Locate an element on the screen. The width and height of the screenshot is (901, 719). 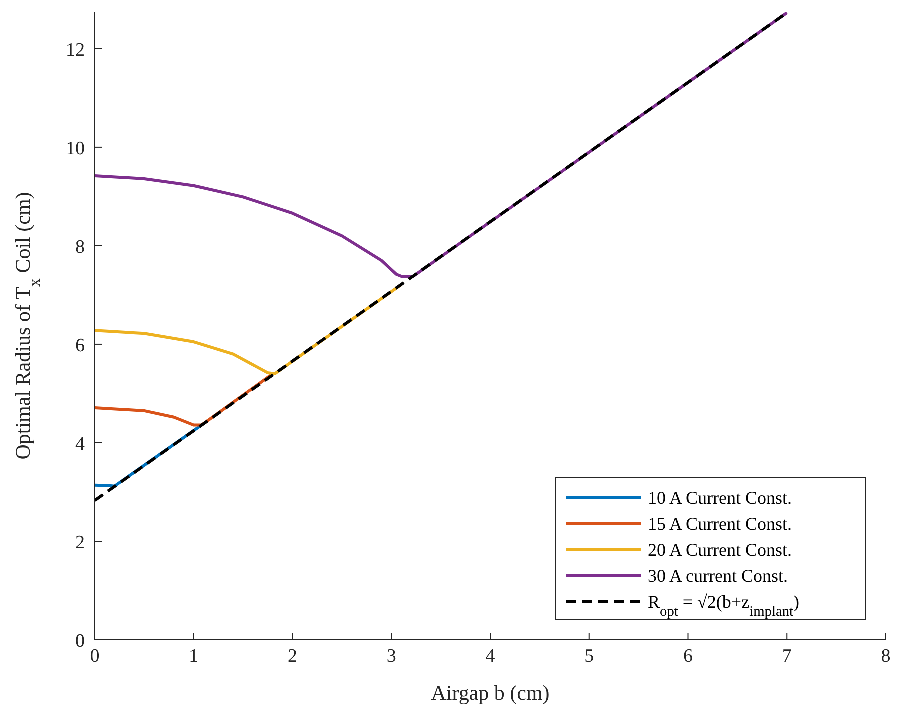
y-tick-label: 2 is located at coordinates (80, 543).